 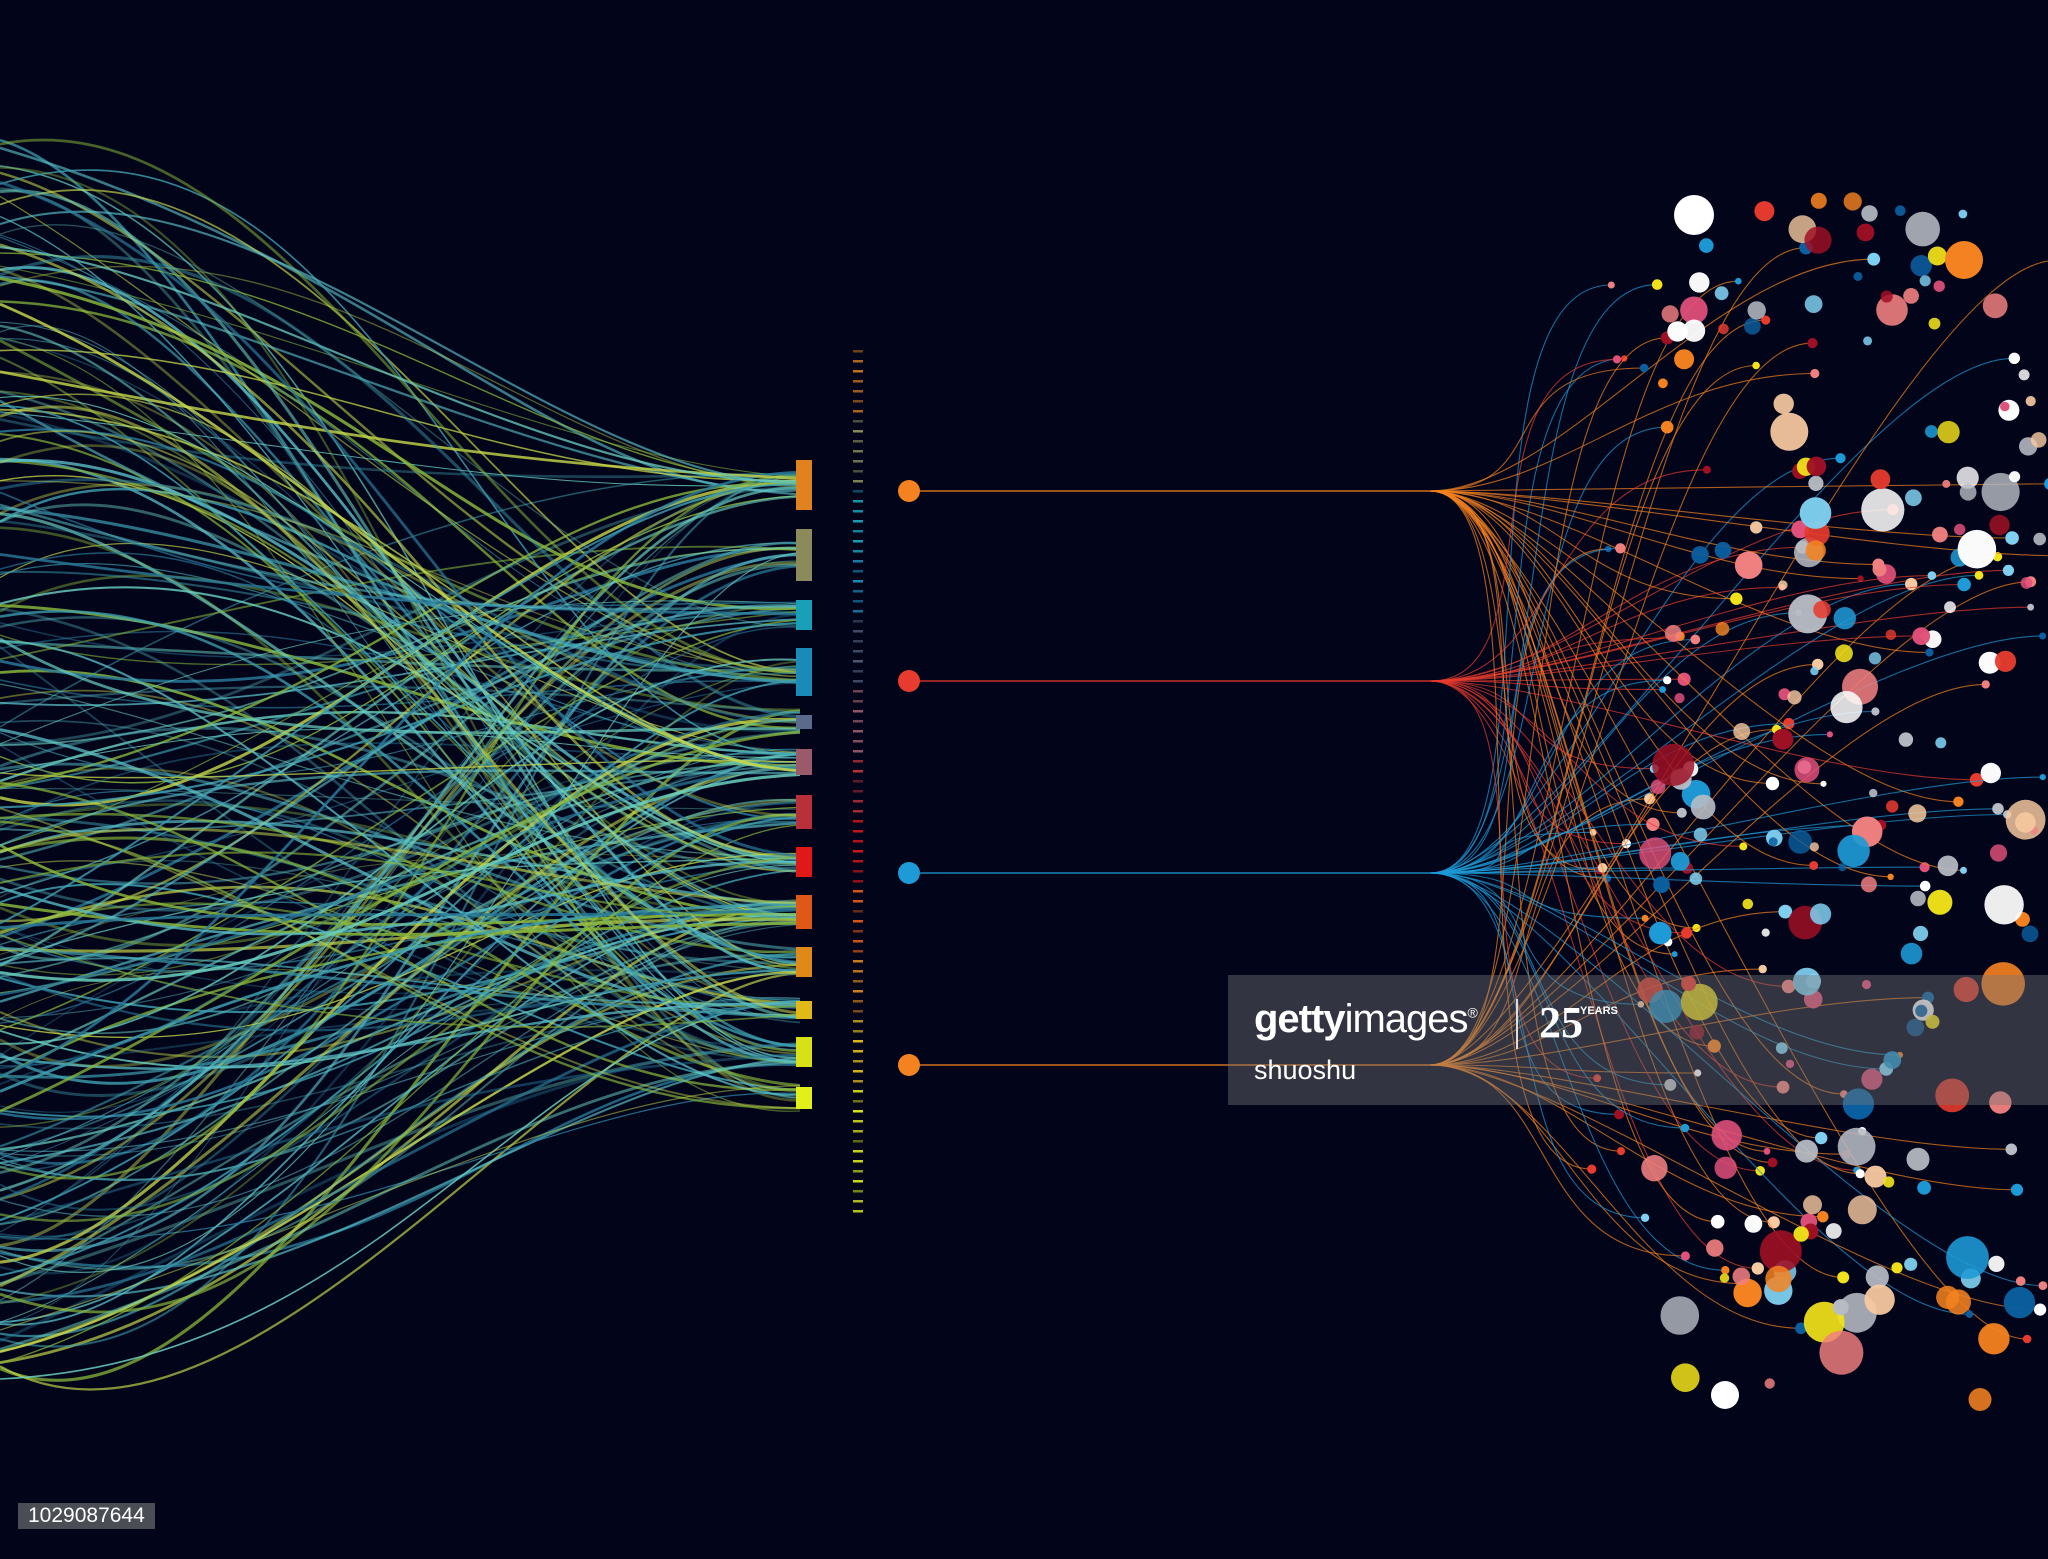 What do you see at coordinates (1300, 1019) in the screenshot?
I see `watermark-brand-bold: getty` at bounding box center [1300, 1019].